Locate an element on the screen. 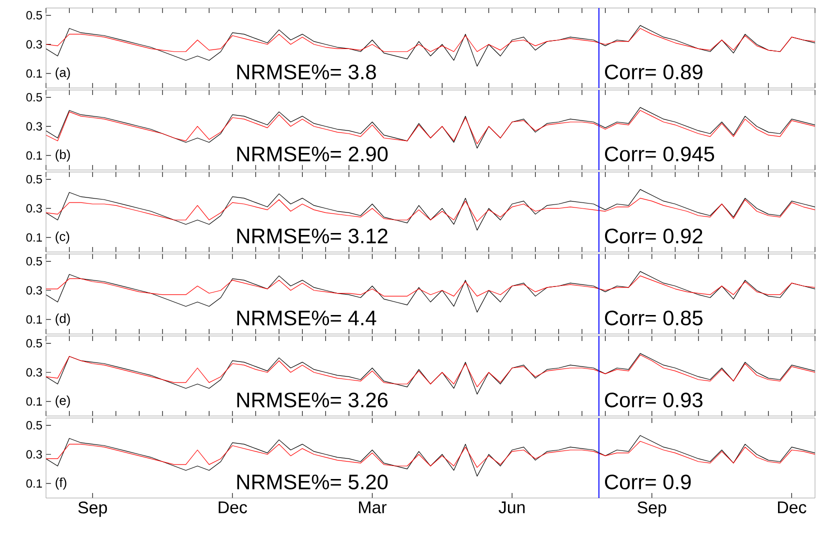  x-tick-label: Jun is located at coordinates (511, 508).